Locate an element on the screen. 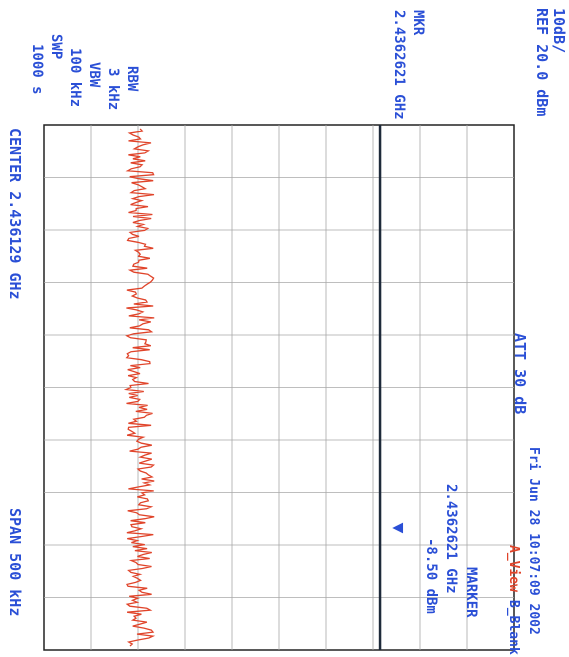 The image size is (569, 657). span-label: SPAN 500 kHz is located at coordinates (15, 562).